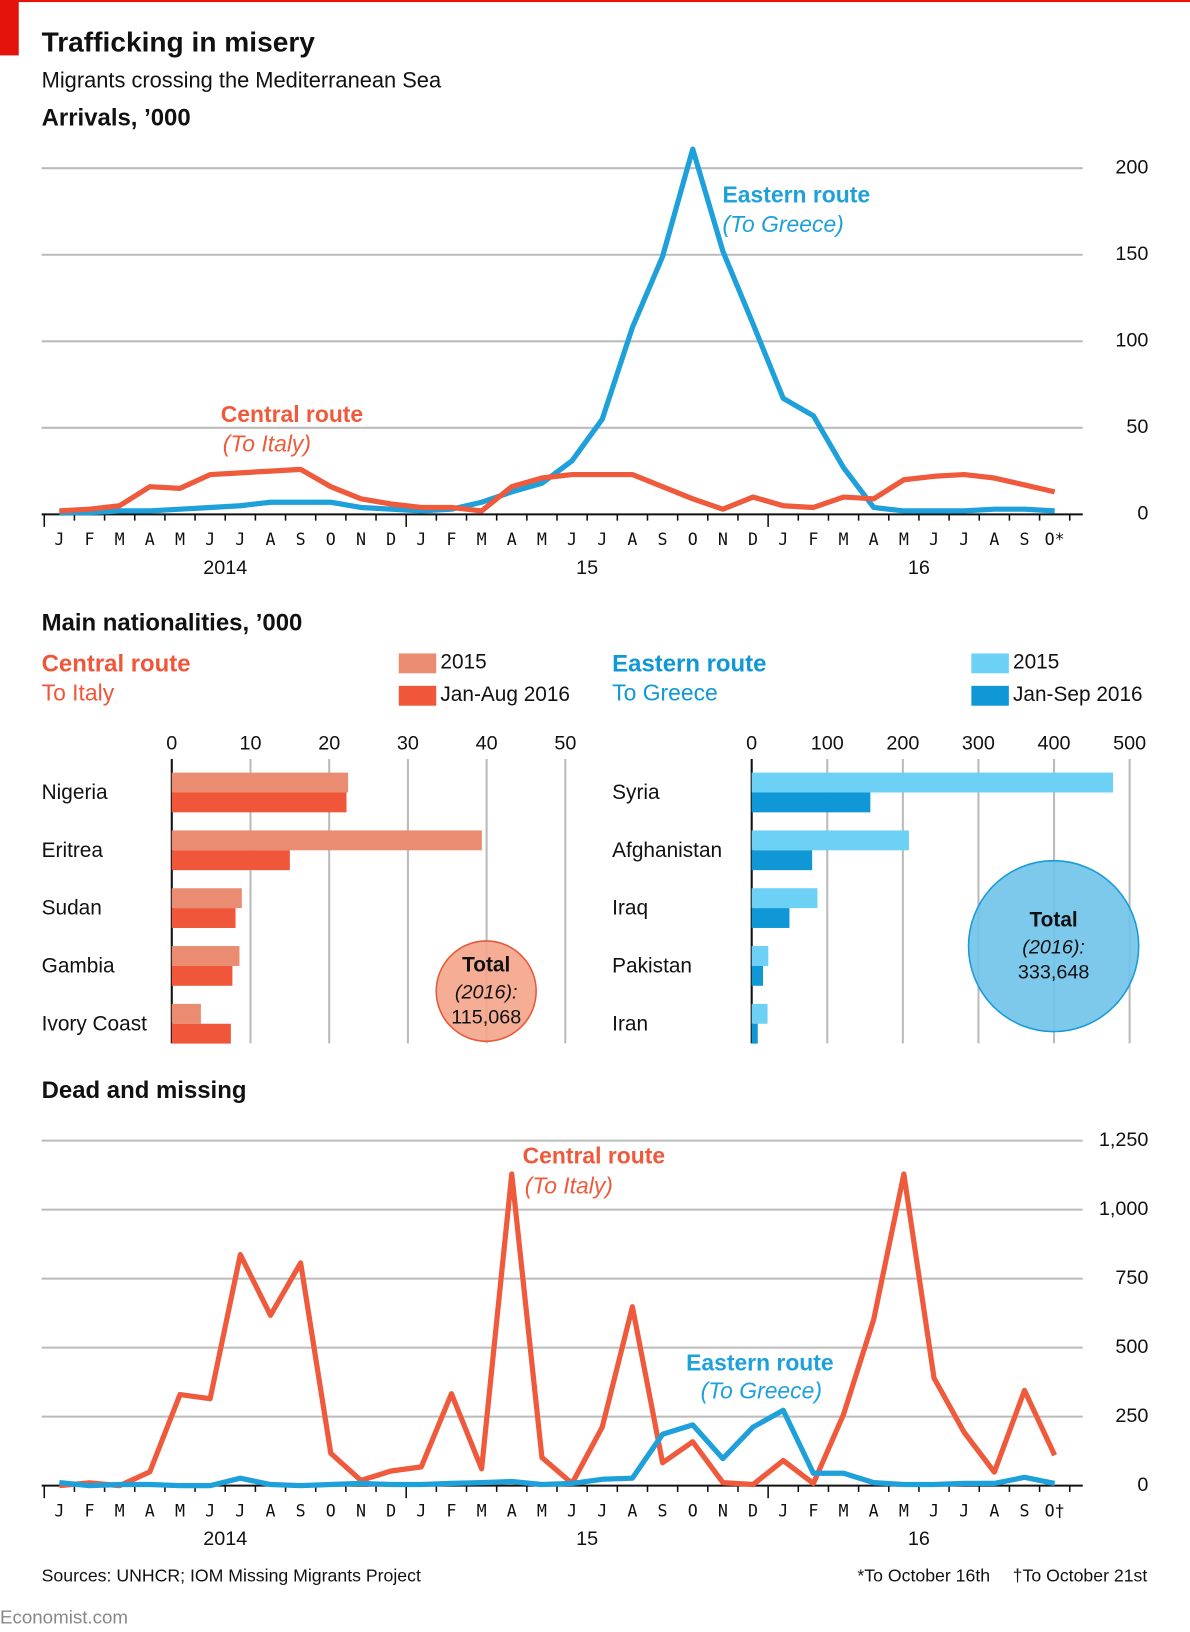 This screenshot has width=1190, height=1632. Describe the element at coordinates (902, 744) in the screenshot. I see `x-tick-label: 200` at that location.